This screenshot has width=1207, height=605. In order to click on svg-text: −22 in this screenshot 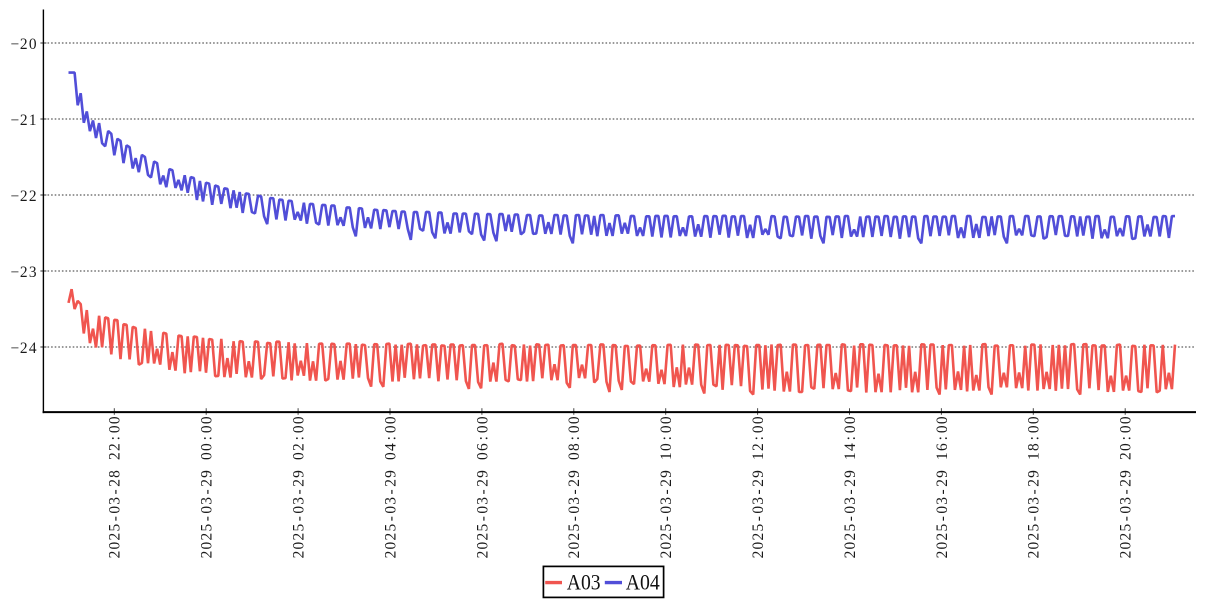, I will do `click(23, 196)`.